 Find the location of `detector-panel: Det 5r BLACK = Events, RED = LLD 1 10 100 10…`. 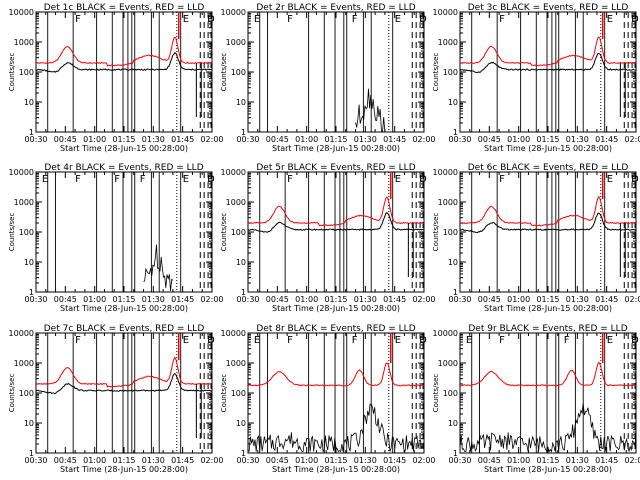

detector-panel: Det 5r BLACK = Events, RED = LLD 1 10 100 10… is located at coordinates (328, 238).